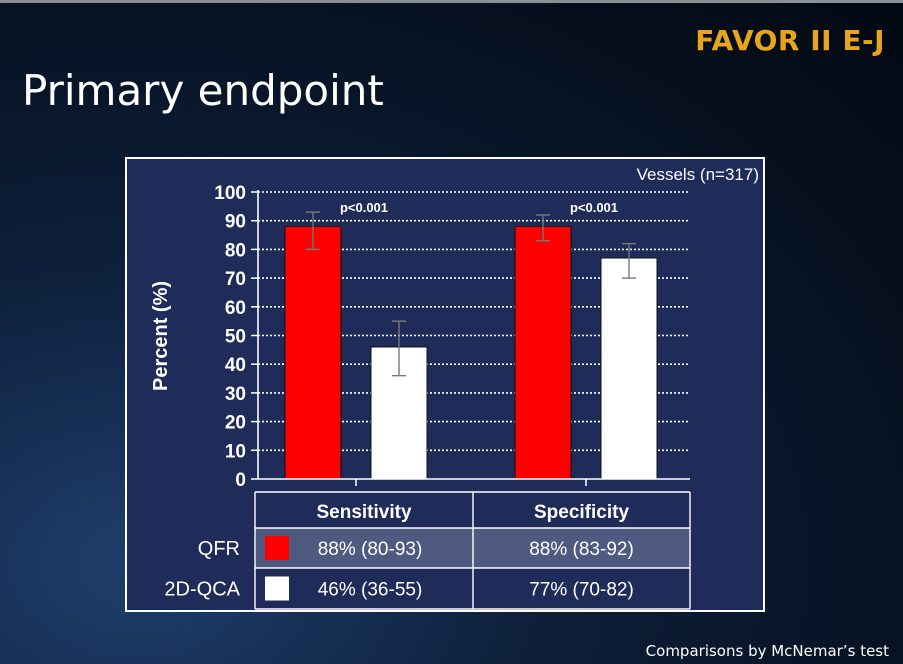  What do you see at coordinates (790, 40) in the screenshot?
I see `study-brand: FAVOR II E-J` at bounding box center [790, 40].